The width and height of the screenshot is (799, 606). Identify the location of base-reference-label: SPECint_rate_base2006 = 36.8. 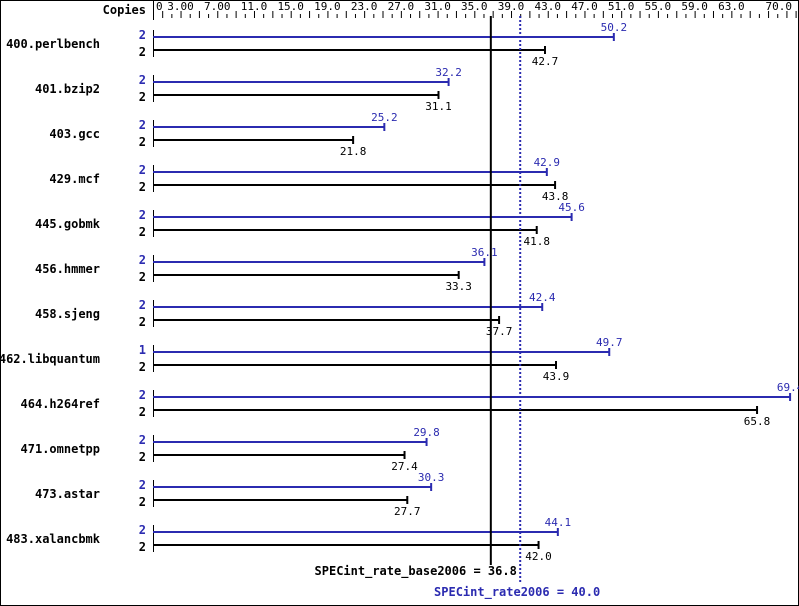
(416, 571).